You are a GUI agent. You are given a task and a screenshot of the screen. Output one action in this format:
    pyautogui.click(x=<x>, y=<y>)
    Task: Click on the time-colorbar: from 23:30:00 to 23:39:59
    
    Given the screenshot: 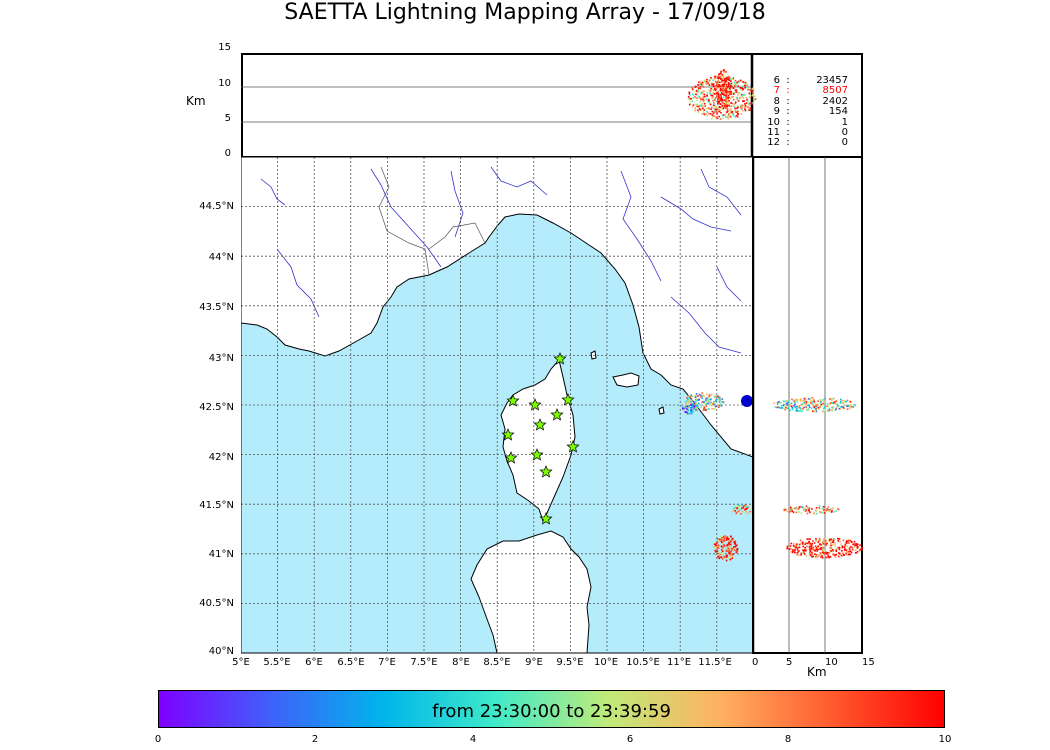 What is the action you would take?
    pyautogui.click(x=551, y=709)
    